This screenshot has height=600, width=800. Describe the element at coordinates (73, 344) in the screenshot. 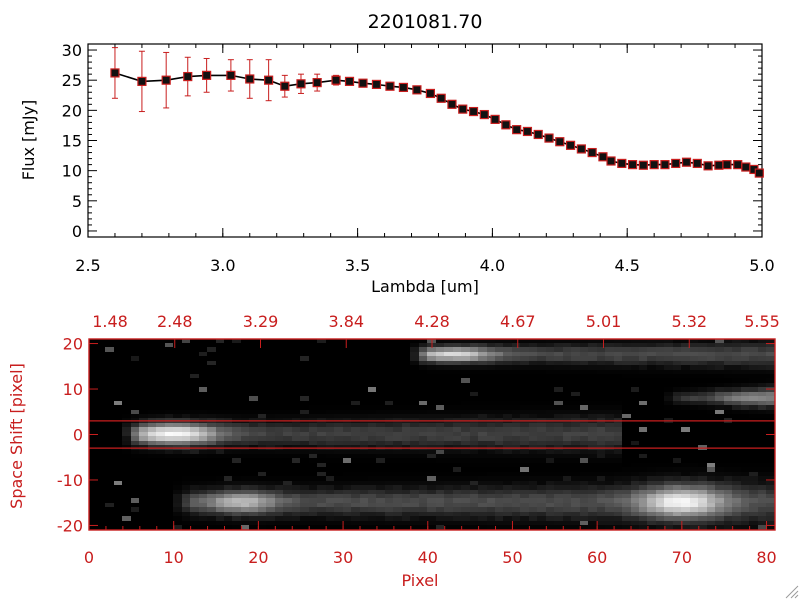

I see `image-y-tick-label: 20` at that location.